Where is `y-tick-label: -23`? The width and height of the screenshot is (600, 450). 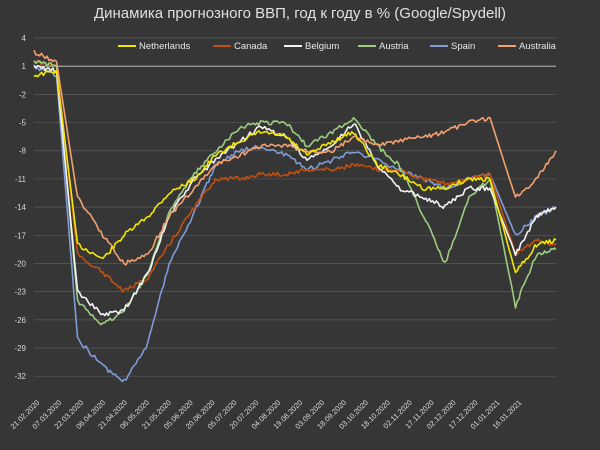
y-tick-label: -23 is located at coordinates (20, 292).